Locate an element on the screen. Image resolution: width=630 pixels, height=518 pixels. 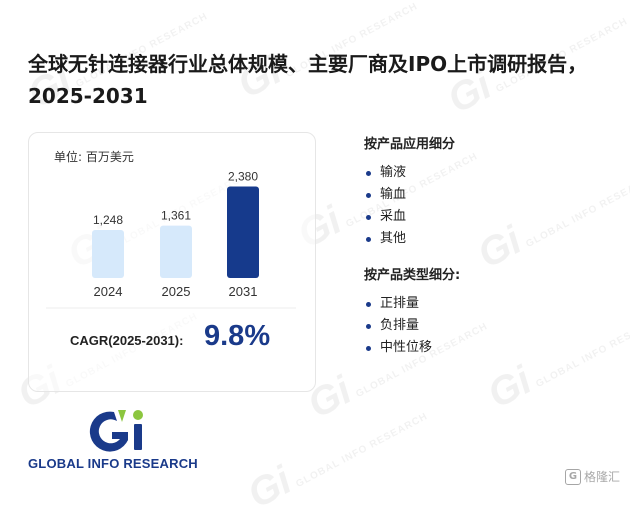
application-item: 输液 is located at coordinates (409, 173).